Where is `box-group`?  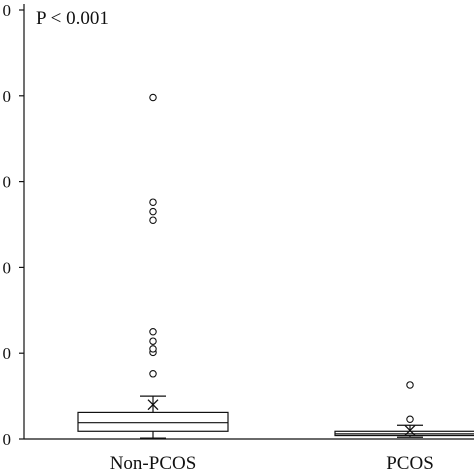 box-group is located at coordinates (404, 409).